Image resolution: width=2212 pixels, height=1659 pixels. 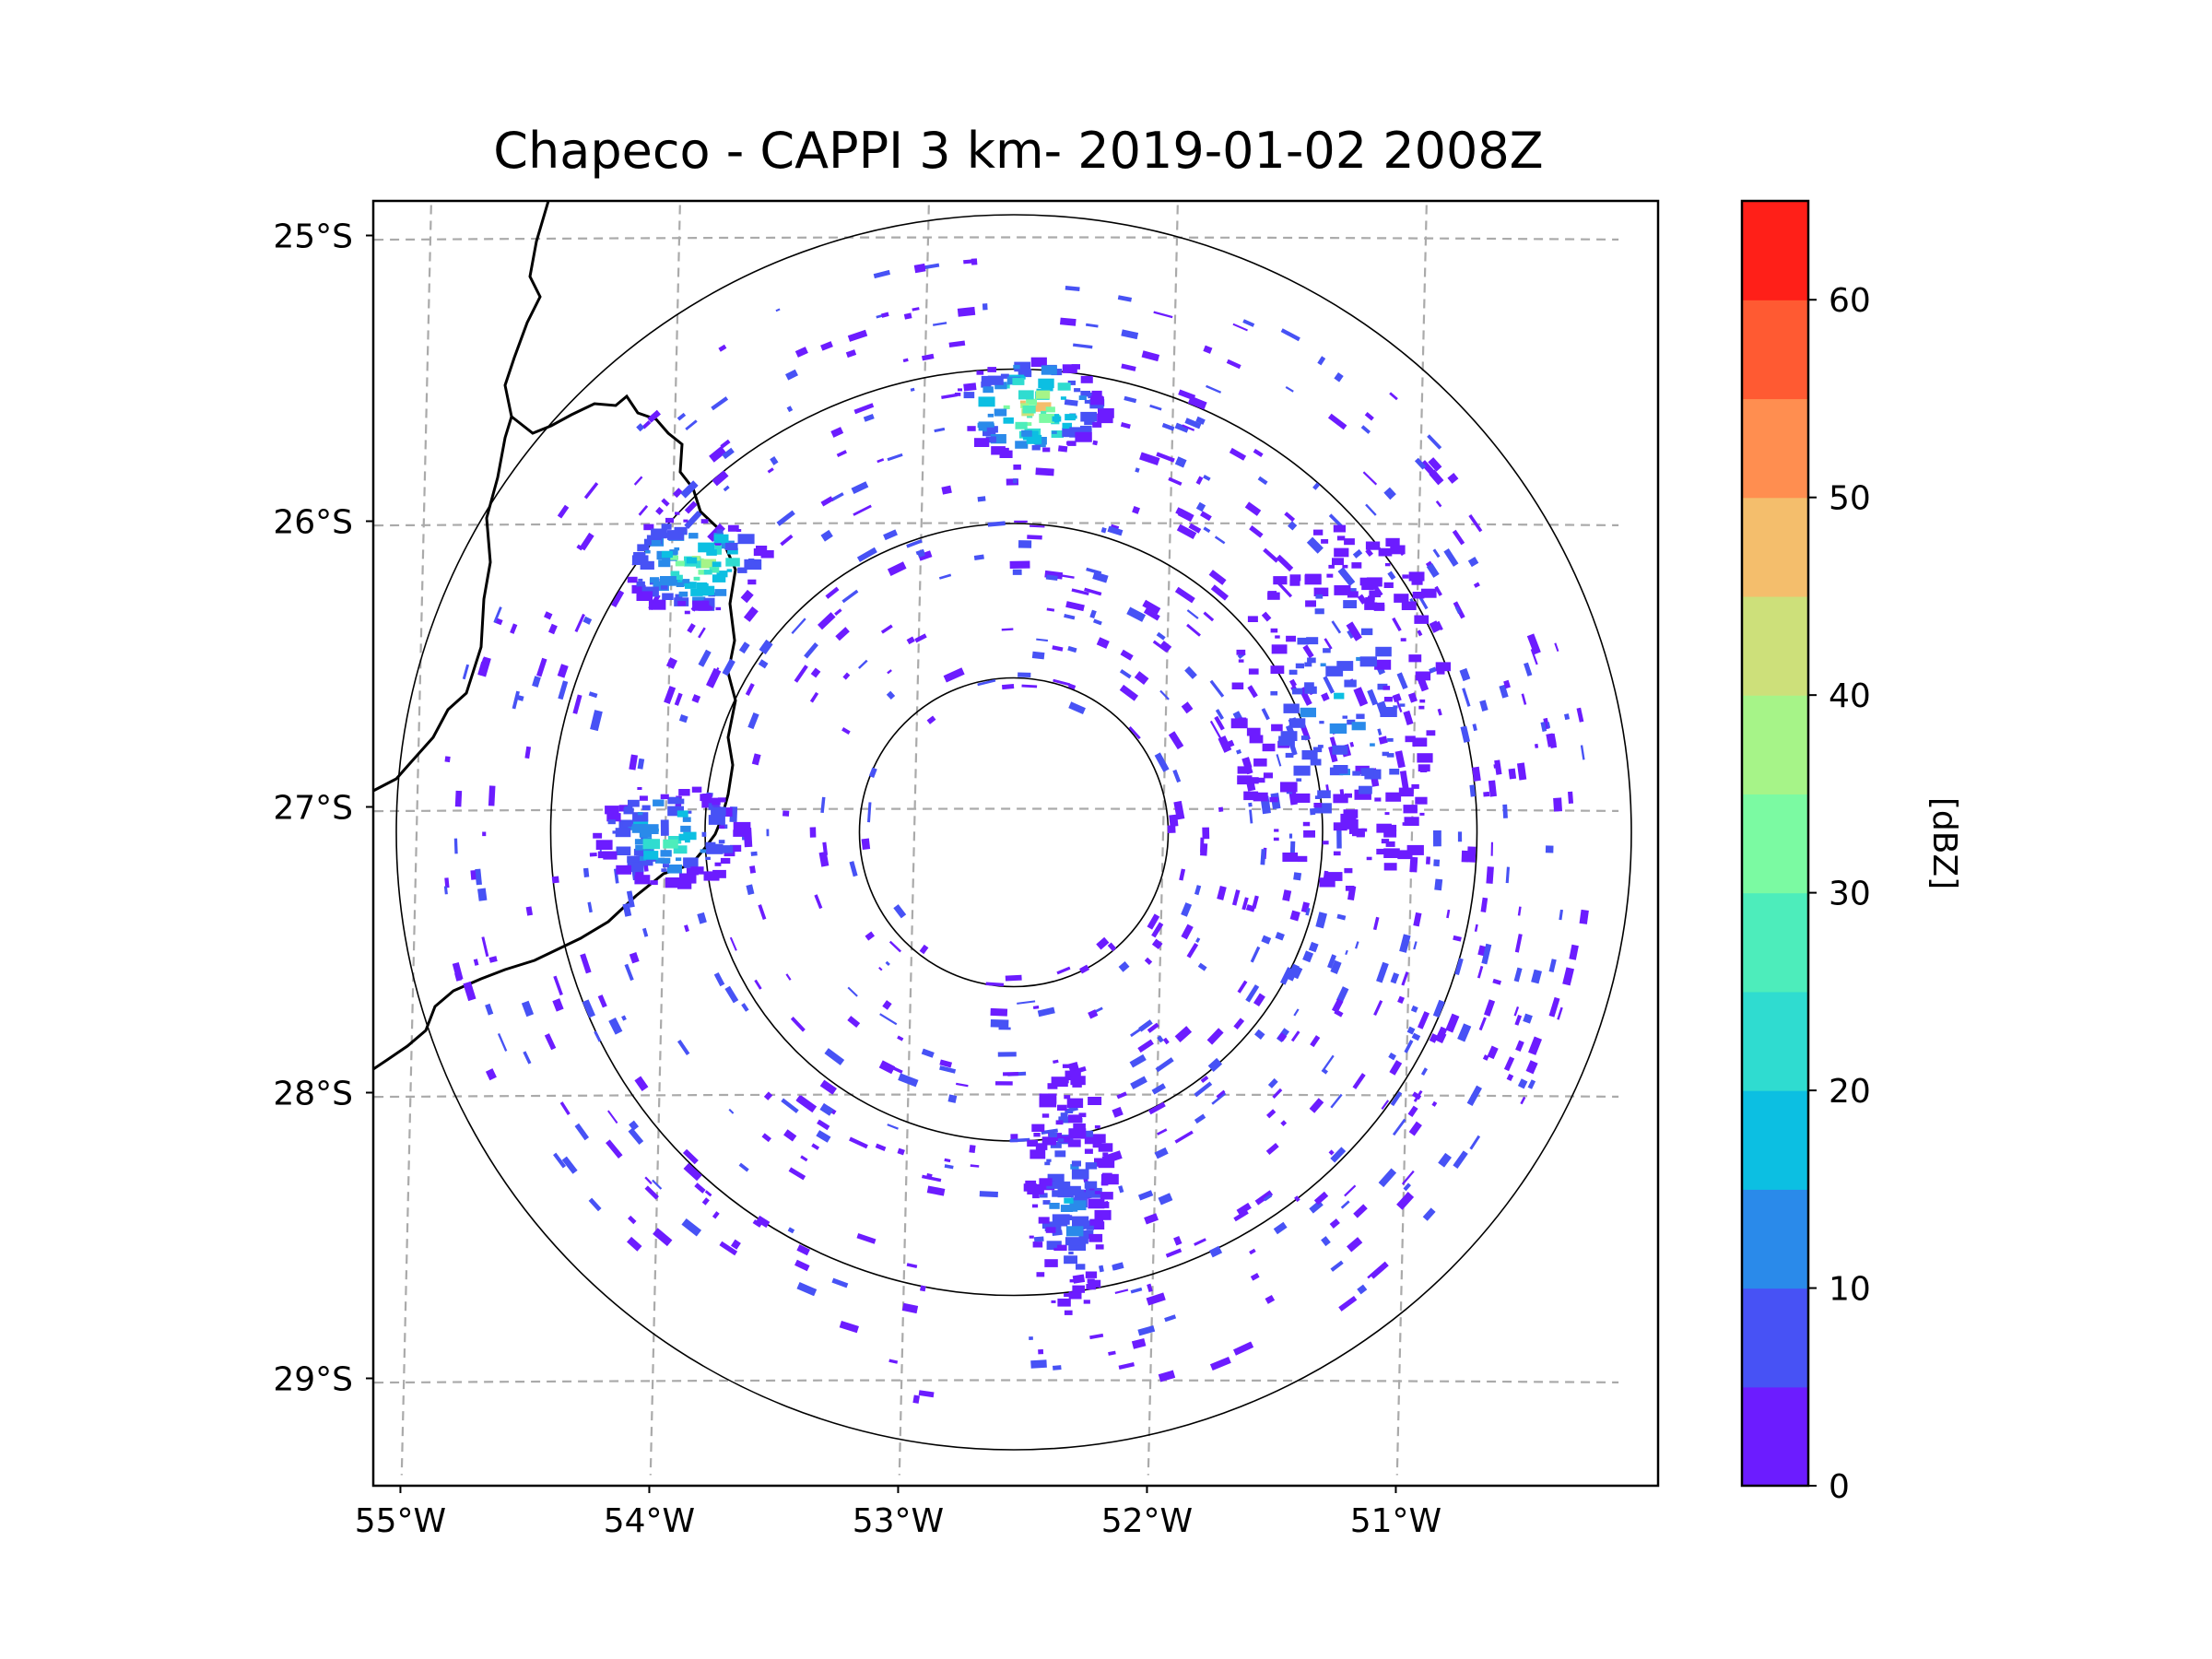 What do you see at coordinates (555, 732) in the screenshot?
I see `border-line-east` at bounding box center [555, 732].